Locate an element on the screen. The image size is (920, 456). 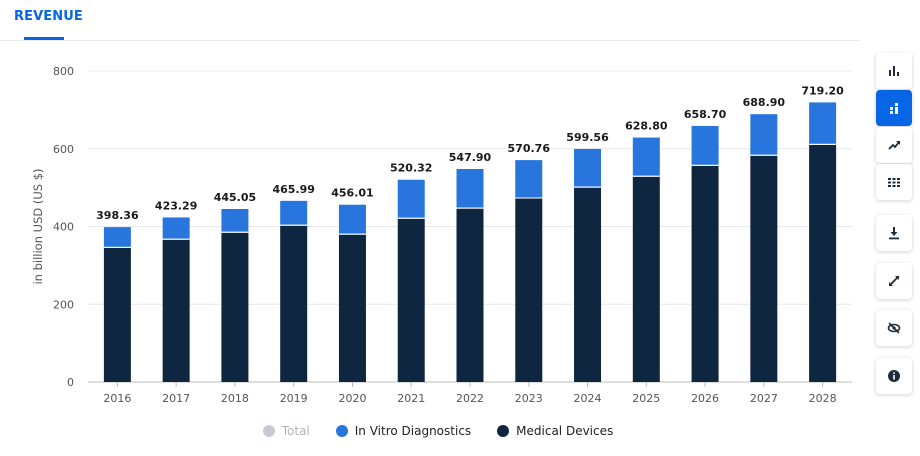
x-tick-label: 2023 is located at coordinates (529, 398).